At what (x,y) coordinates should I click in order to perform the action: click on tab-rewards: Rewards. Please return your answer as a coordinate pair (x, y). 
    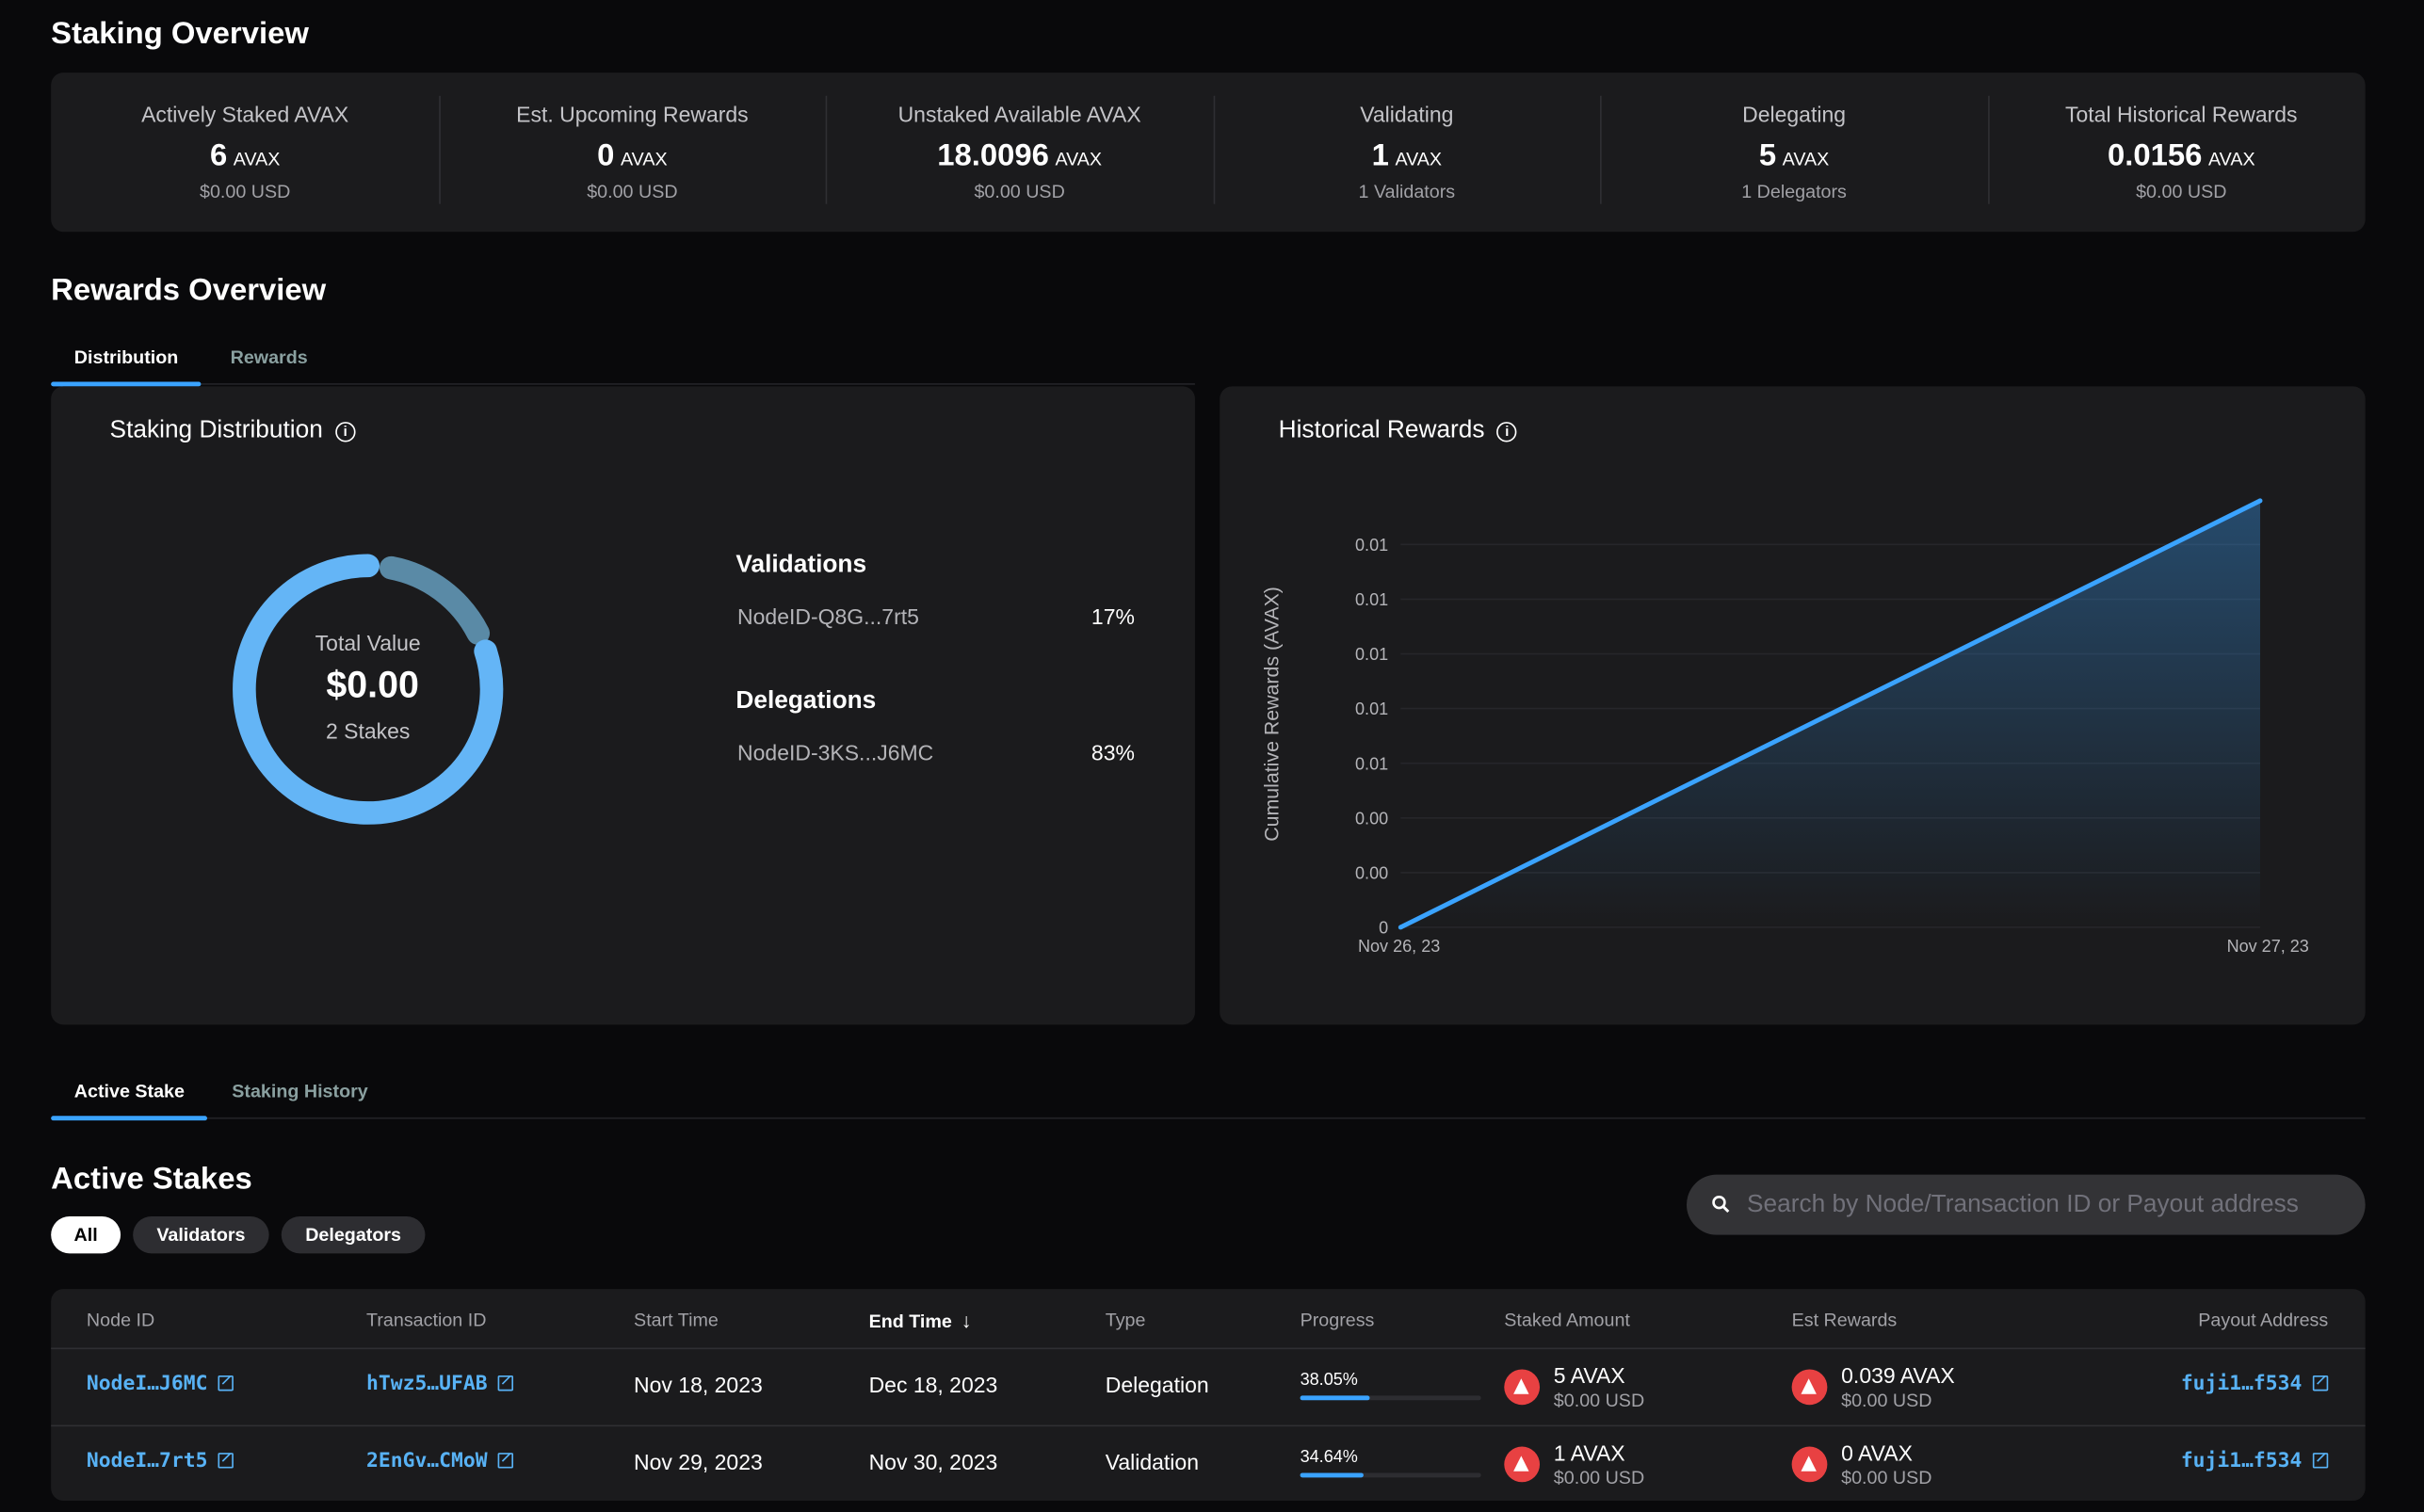
    Looking at the image, I should click on (269, 357).